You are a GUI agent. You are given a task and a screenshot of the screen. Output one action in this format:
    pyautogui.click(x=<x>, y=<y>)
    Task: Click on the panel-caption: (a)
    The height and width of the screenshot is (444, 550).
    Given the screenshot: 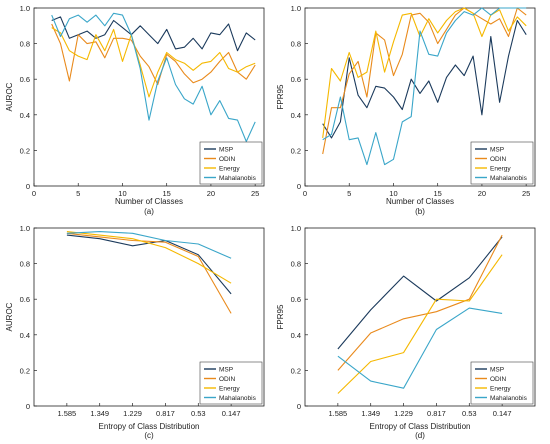 What is the action you would take?
    pyautogui.click(x=149, y=211)
    